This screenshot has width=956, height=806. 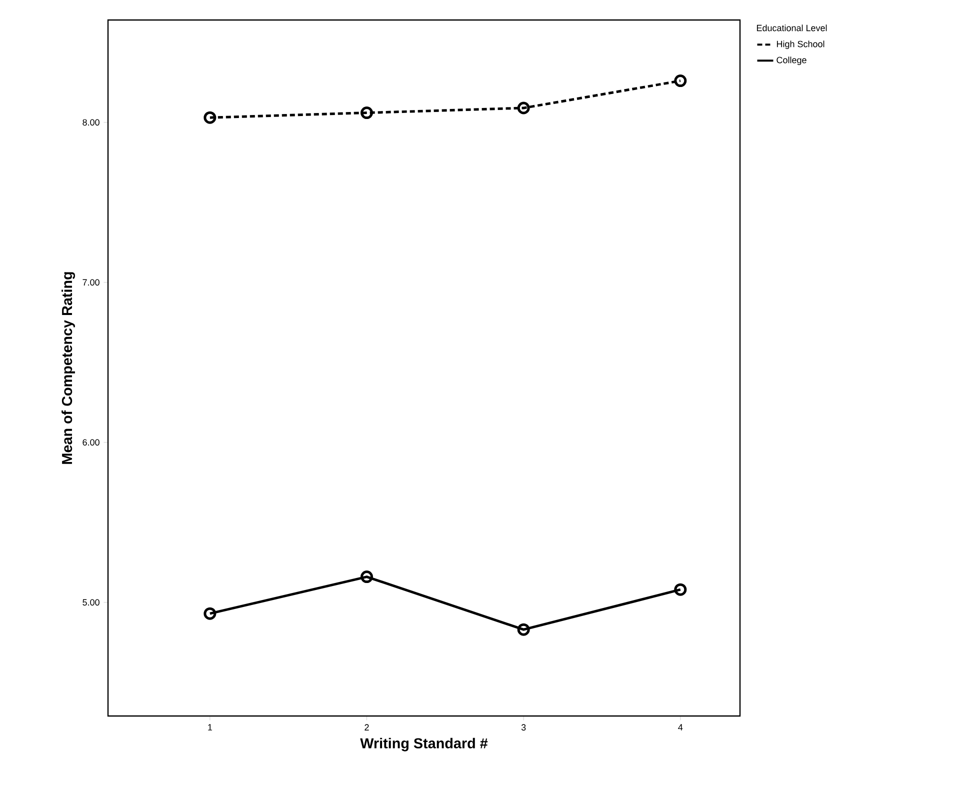 I want to click on x-tick-label: 4, so click(x=680, y=727).